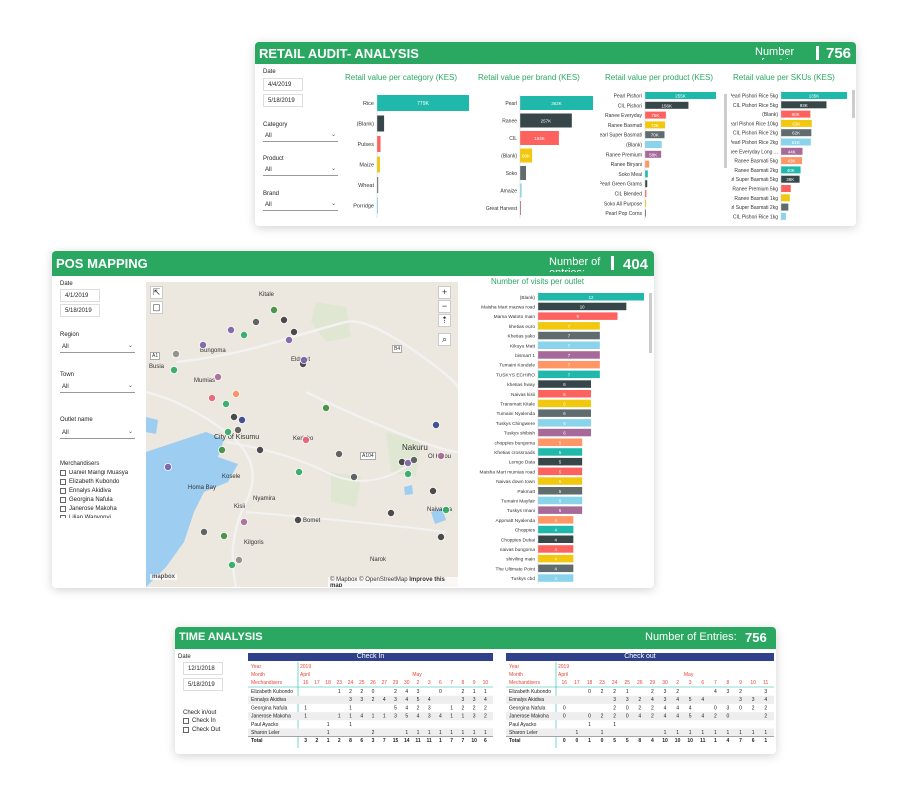 The width and height of the screenshot is (900, 809). I want to click on select-tool-icon: ▢, so click(156, 307).